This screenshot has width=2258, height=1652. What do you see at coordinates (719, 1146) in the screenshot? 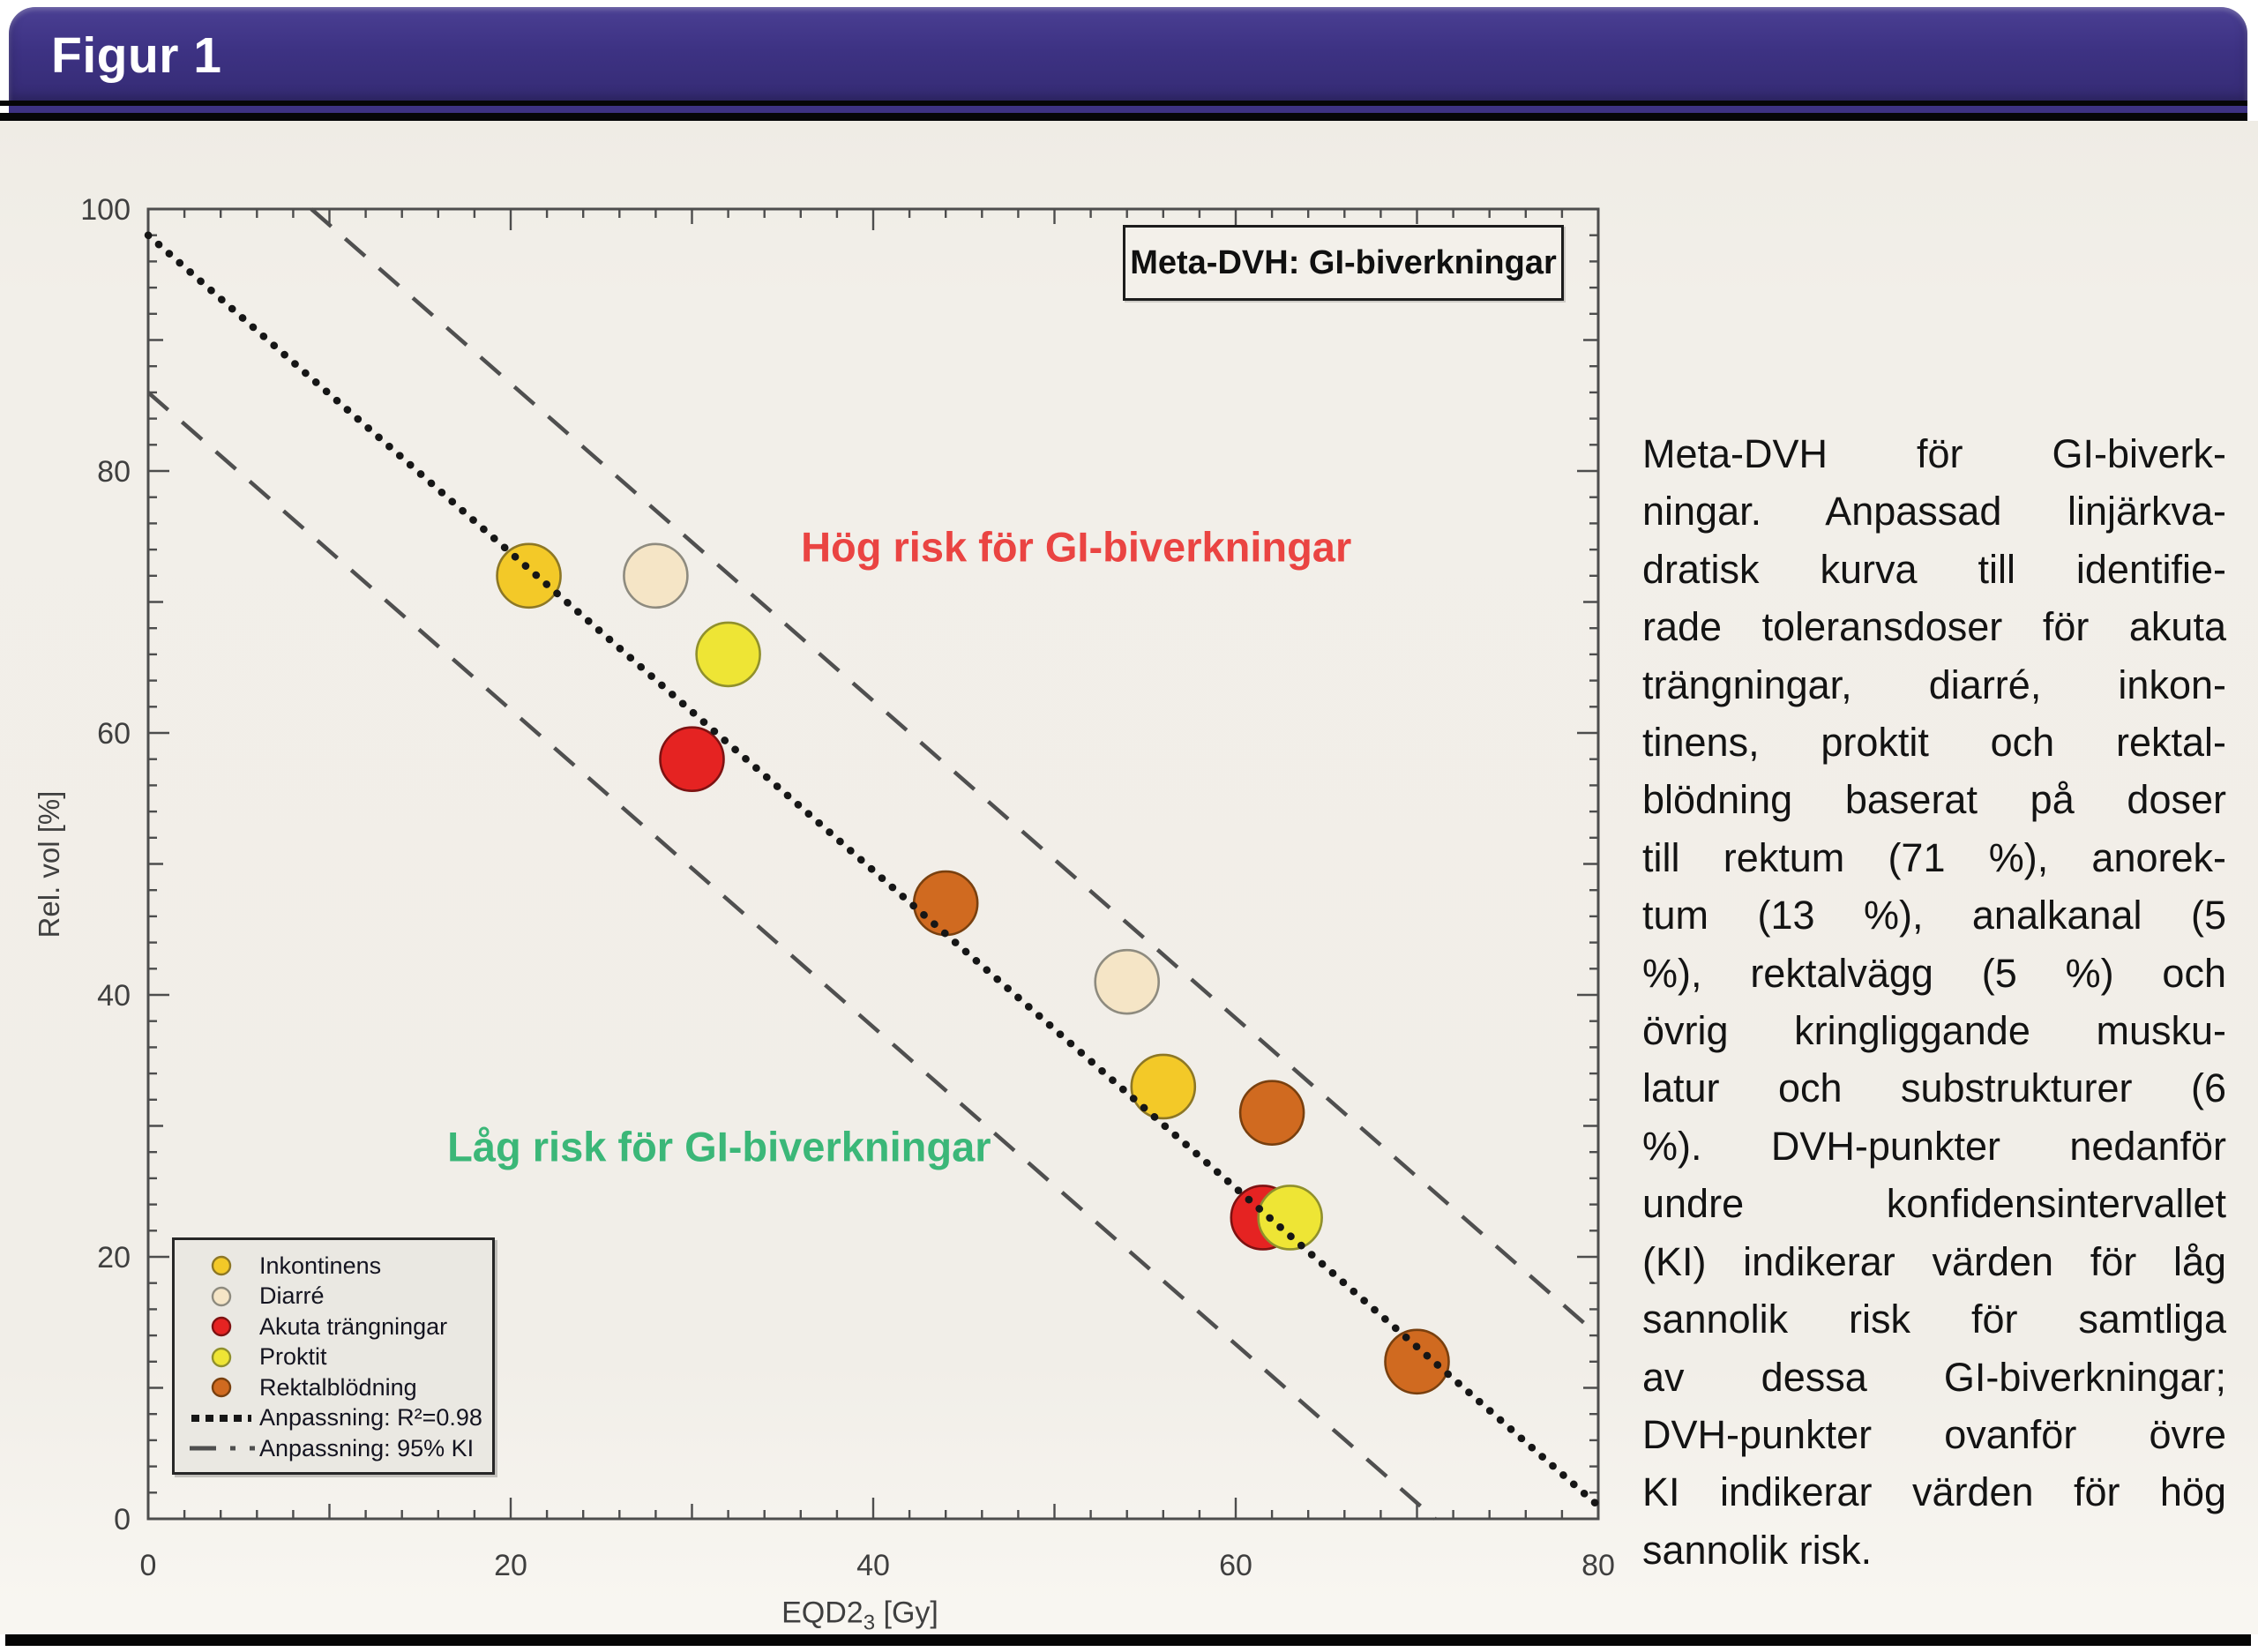
I see `low-risk-label: Låg risk för GI-biverkningar` at bounding box center [719, 1146].